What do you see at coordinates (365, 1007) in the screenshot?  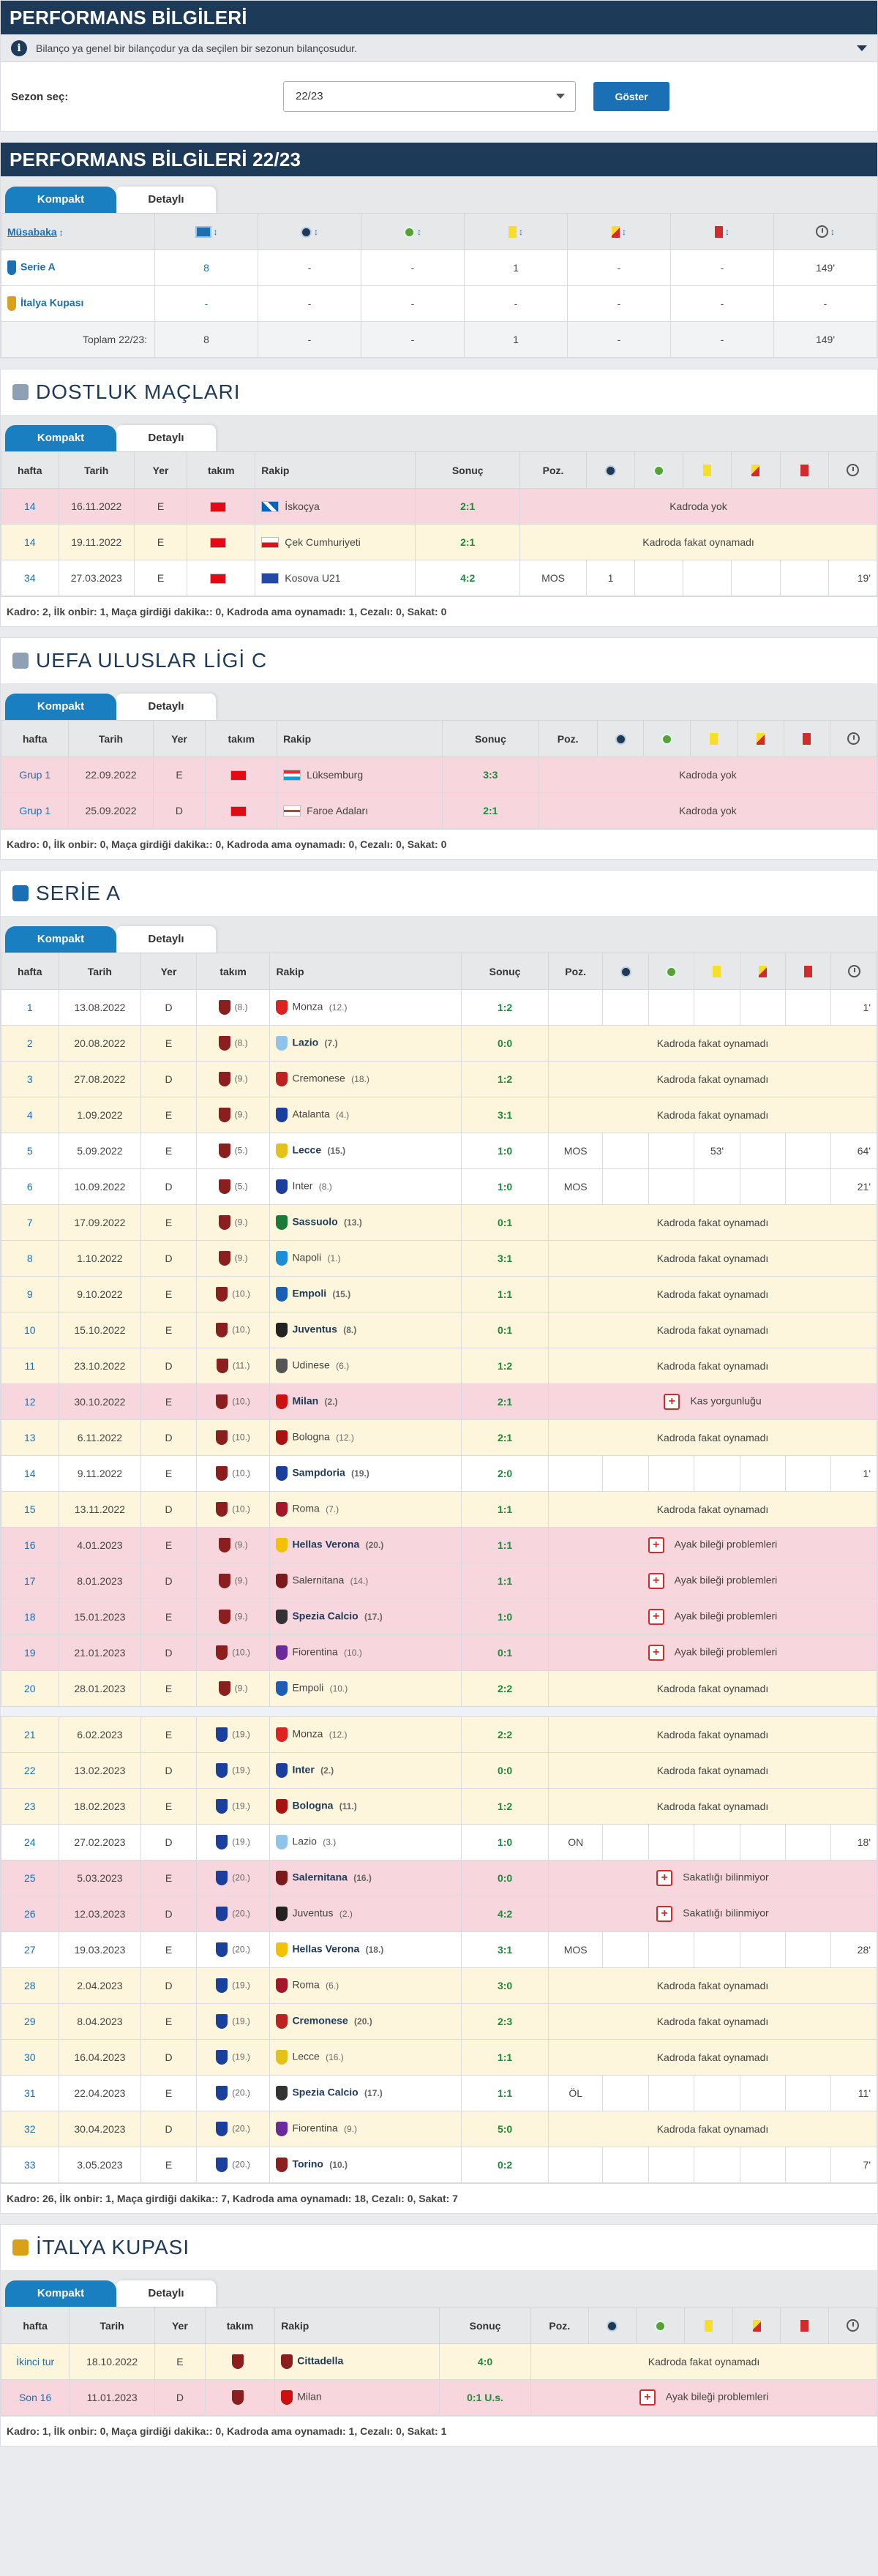 I see `opponent-cell: Monza (12.)` at bounding box center [365, 1007].